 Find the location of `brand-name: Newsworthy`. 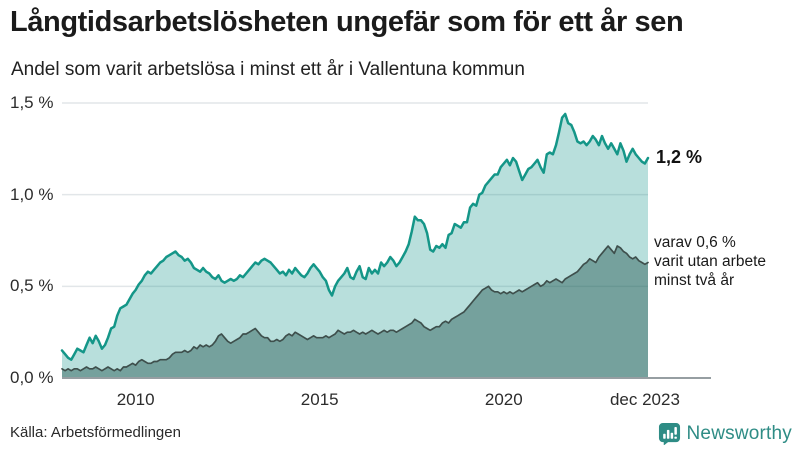

brand-name: Newsworthy is located at coordinates (739, 433).